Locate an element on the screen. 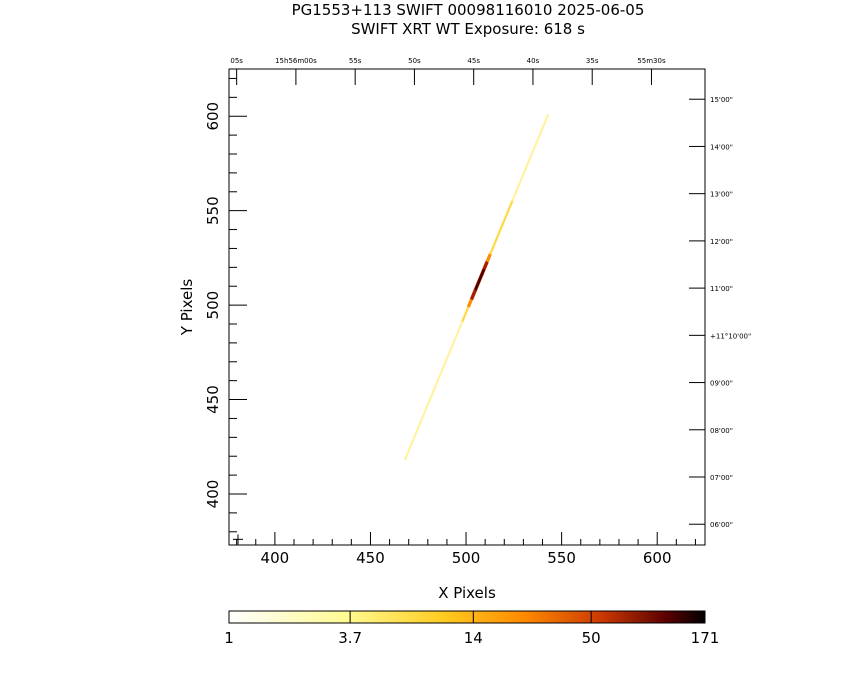 Image resolution: width=850 pixels, height=680 pixels. ra-tick-label: 15h56m00s is located at coordinates (296, 61).